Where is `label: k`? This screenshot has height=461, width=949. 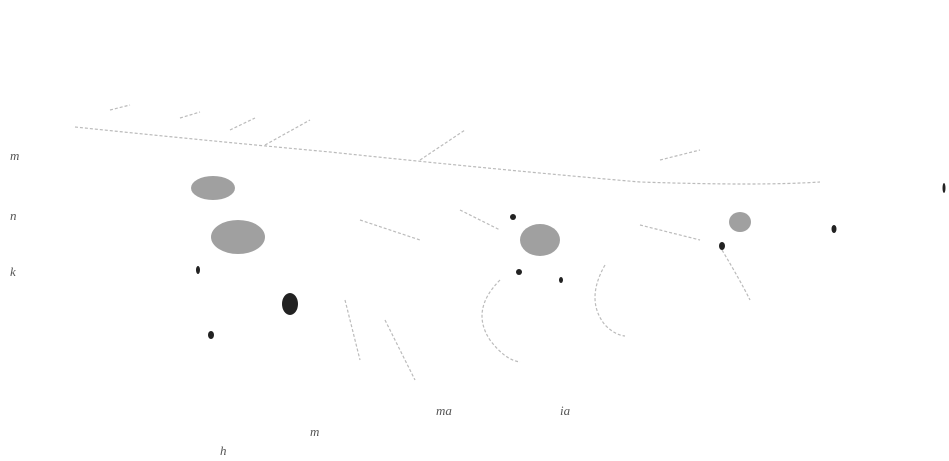
label: k is located at coordinates (13, 271).